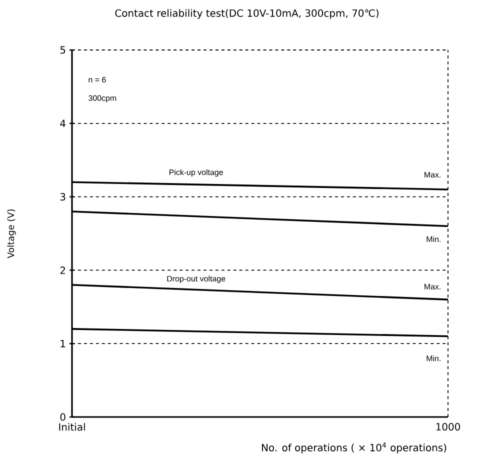  I want to click on x-axis-title: No. of operations ( × 10$^{4}$ operations), so click(354, 448).